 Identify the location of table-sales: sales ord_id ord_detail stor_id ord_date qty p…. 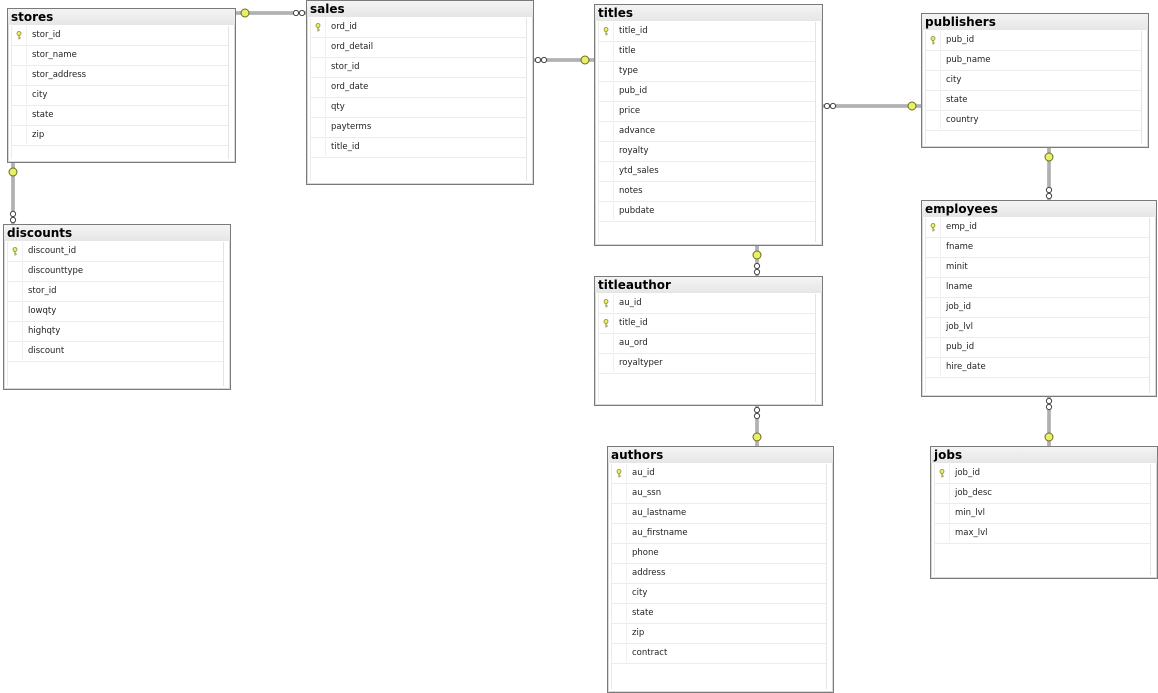
(420, 92).